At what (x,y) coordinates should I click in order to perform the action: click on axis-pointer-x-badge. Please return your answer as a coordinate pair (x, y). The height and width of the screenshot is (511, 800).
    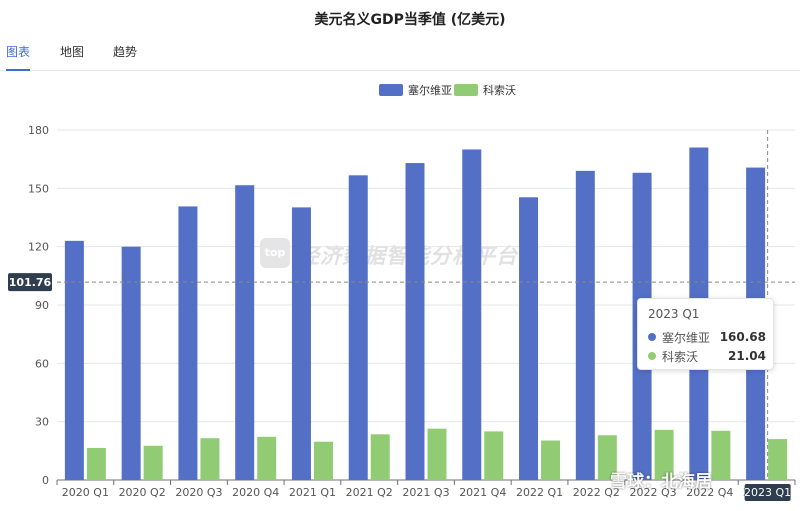
    Looking at the image, I should click on (767, 492).